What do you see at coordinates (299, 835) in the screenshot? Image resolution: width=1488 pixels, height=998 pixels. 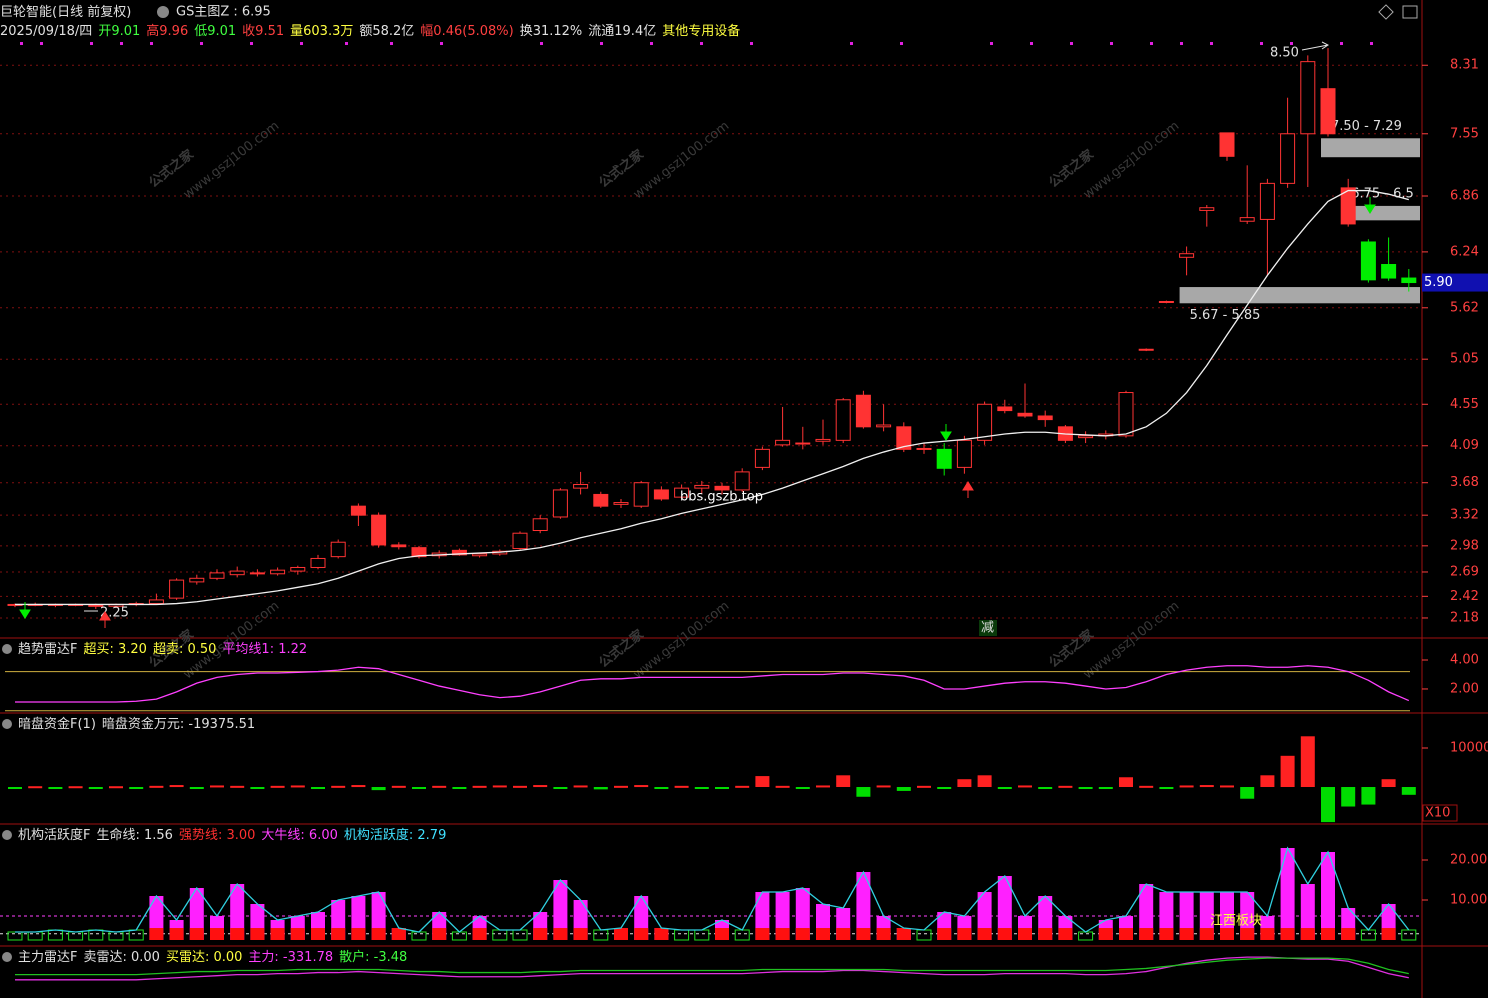 I see `legend-item: 大牛线: 6.00` at bounding box center [299, 835].